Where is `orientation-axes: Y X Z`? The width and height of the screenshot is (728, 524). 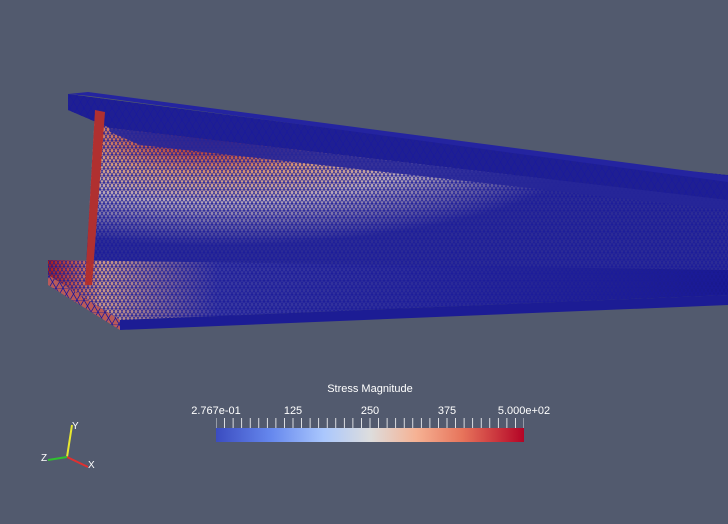 orientation-axes: Y X Z is located at coordinates (68, 446).